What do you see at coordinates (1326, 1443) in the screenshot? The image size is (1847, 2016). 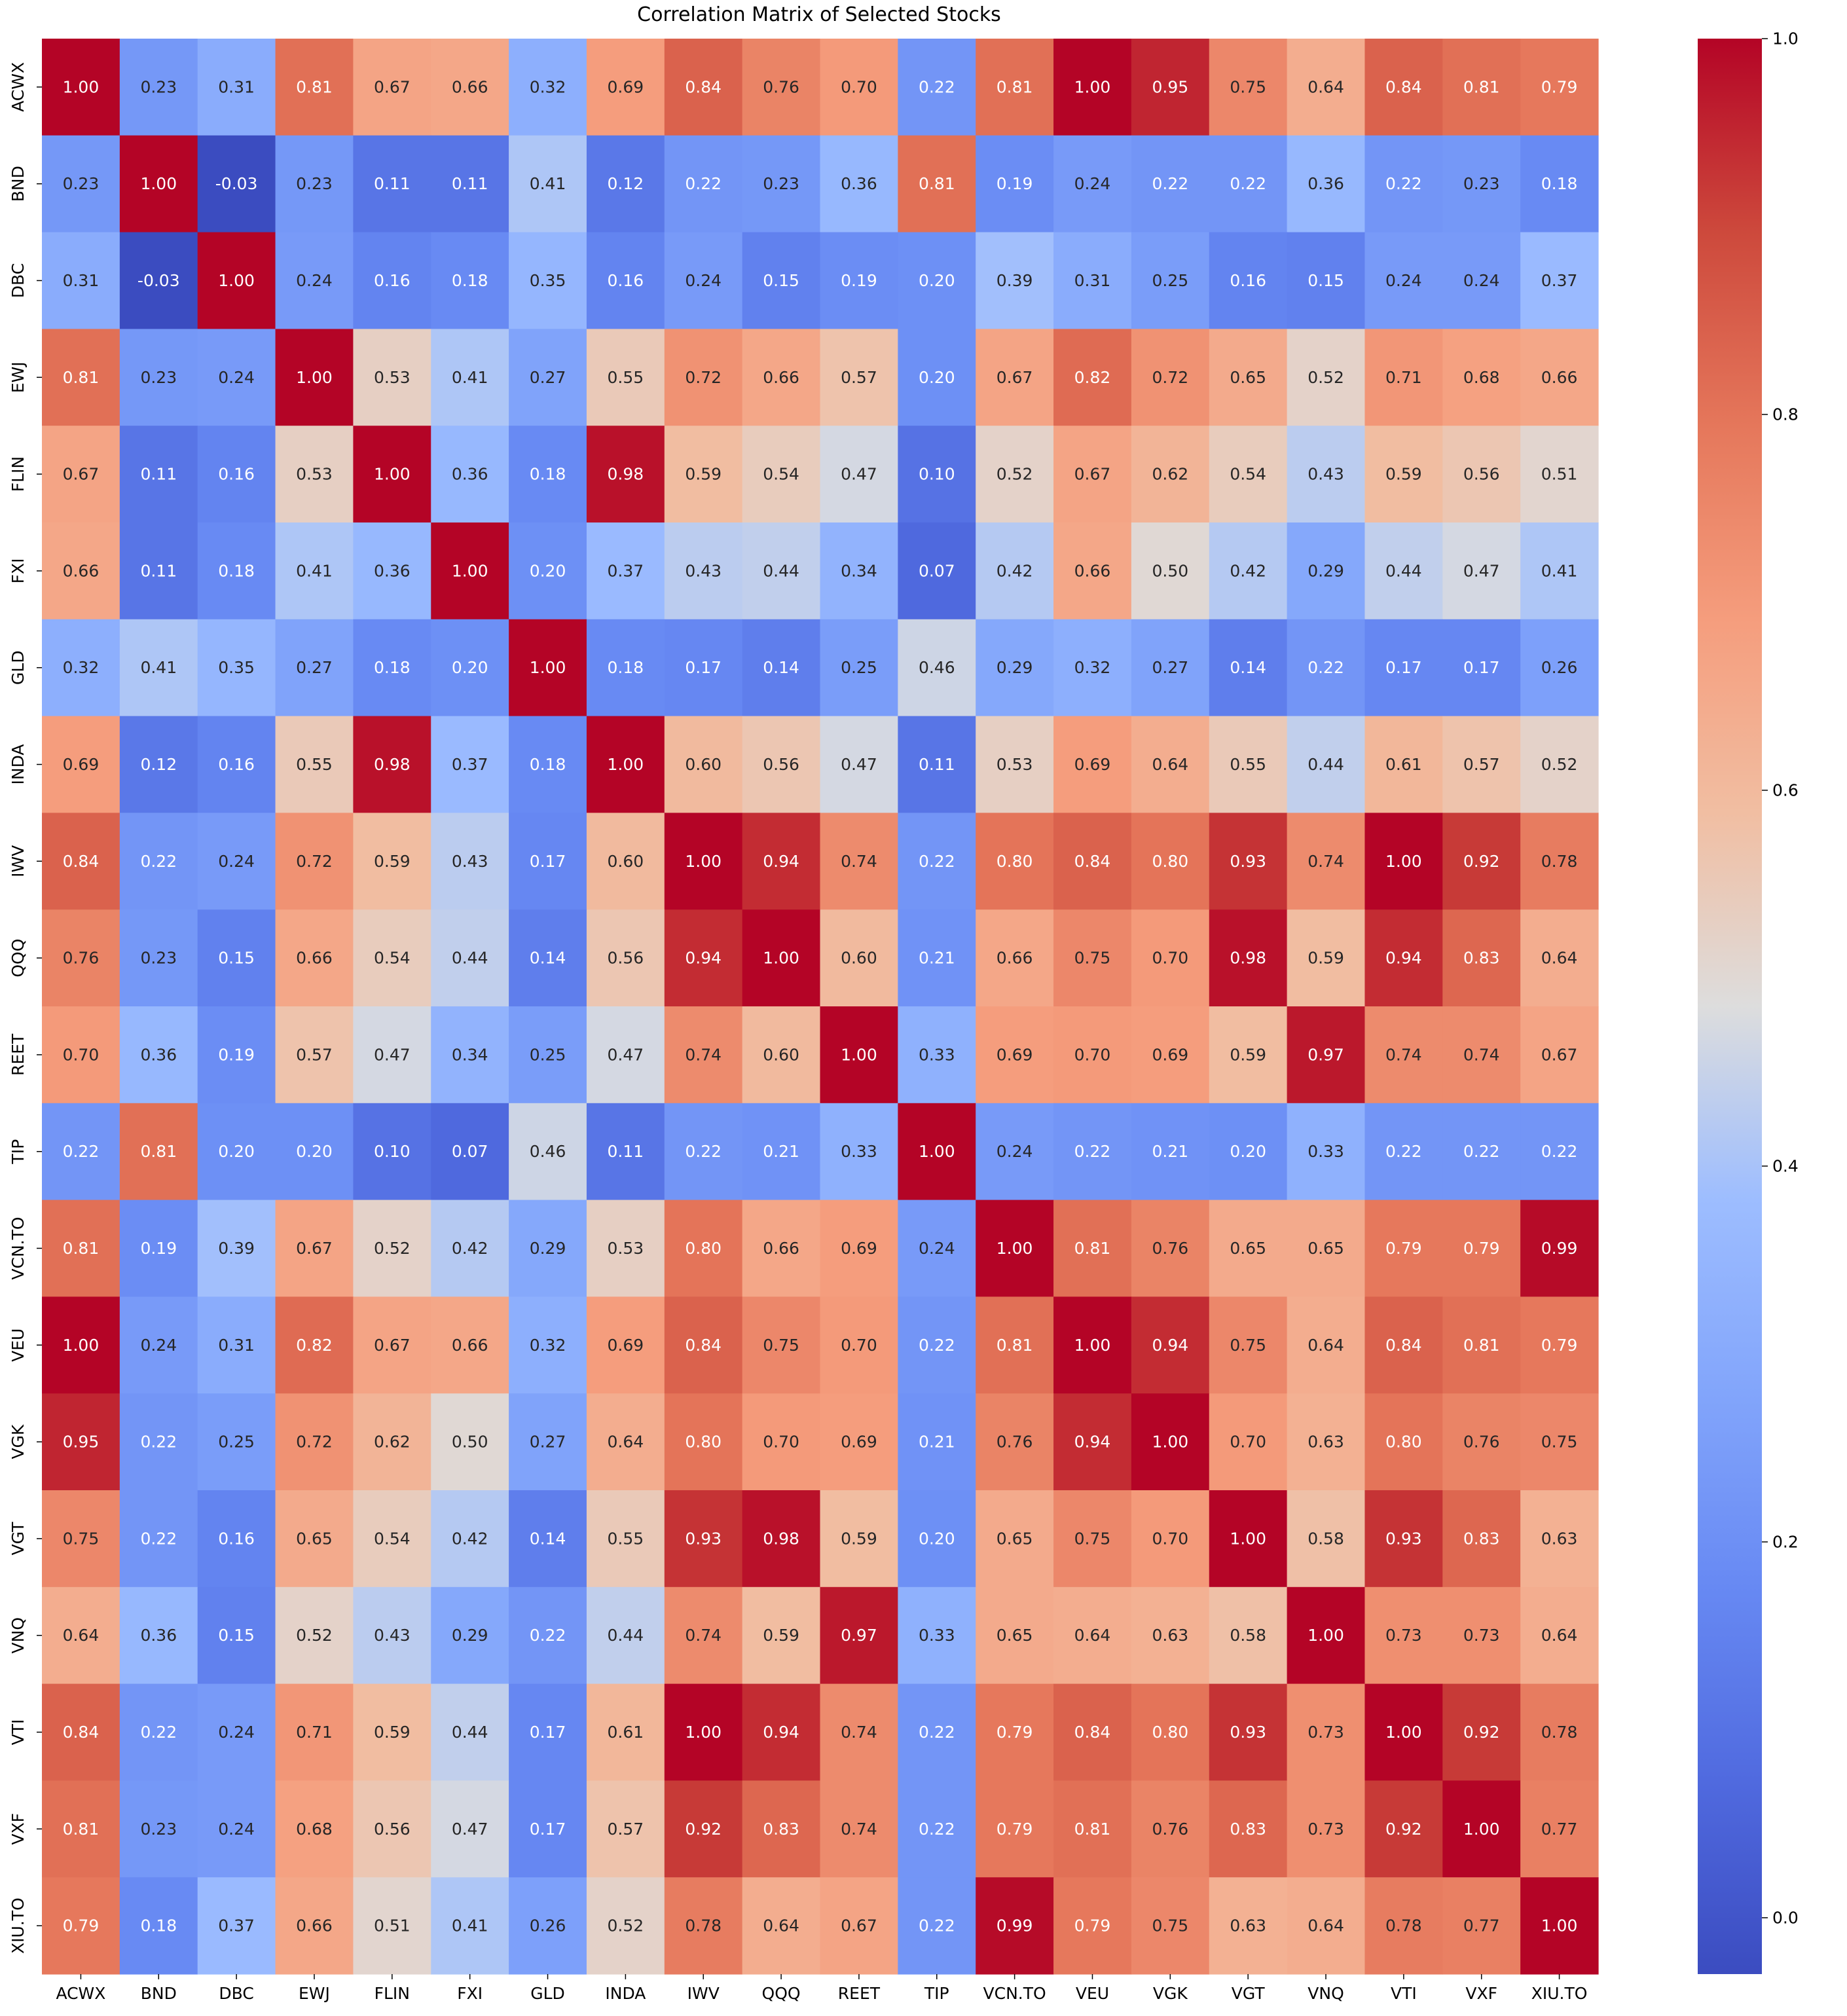 I see `cell-value-label: 0.63` at bounding box center [1326, 1443].